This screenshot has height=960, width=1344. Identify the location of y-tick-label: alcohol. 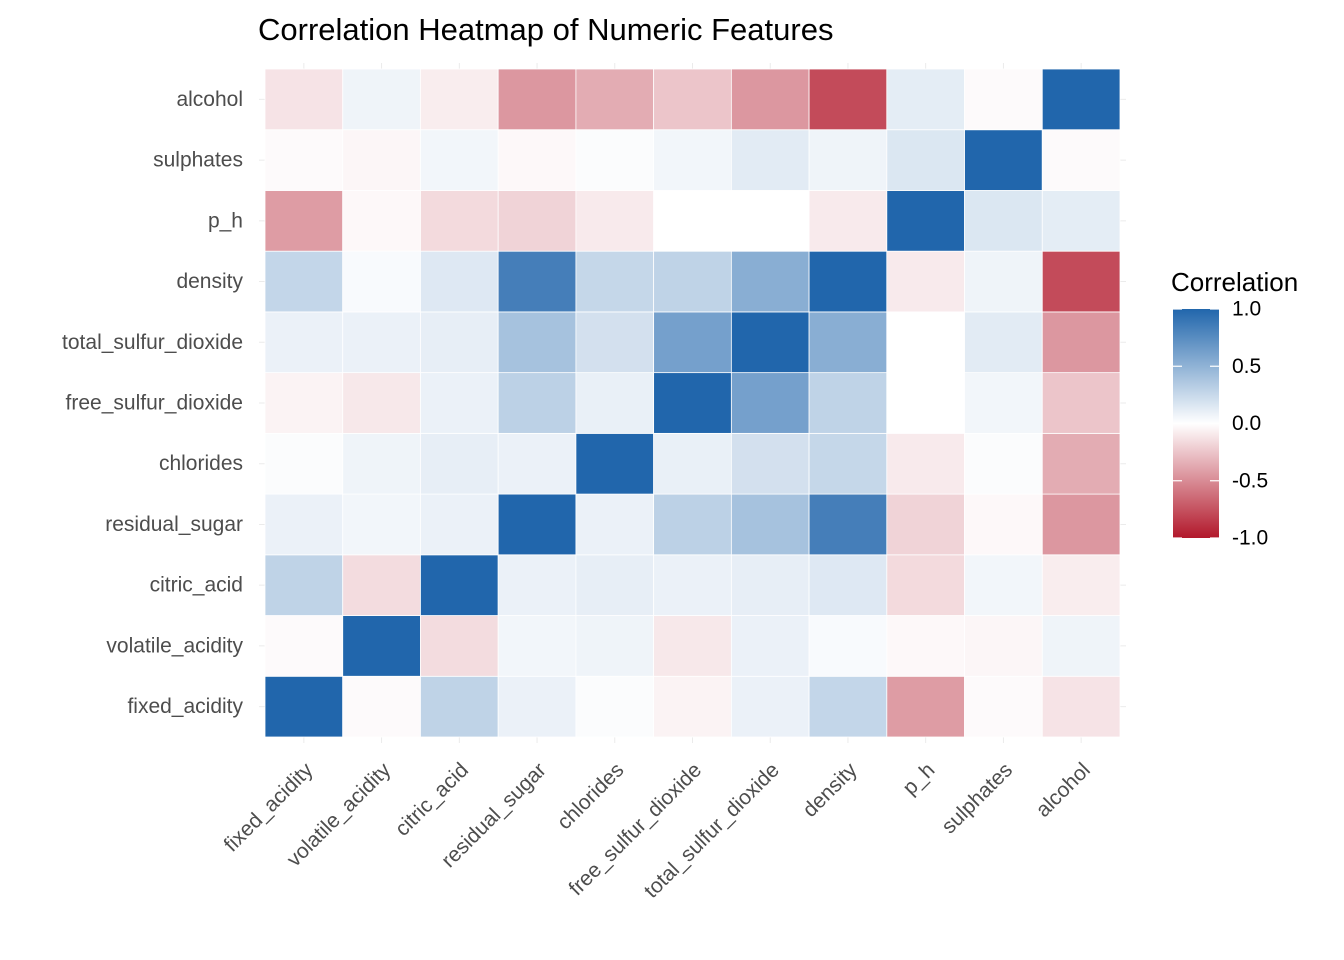
(209, 99).